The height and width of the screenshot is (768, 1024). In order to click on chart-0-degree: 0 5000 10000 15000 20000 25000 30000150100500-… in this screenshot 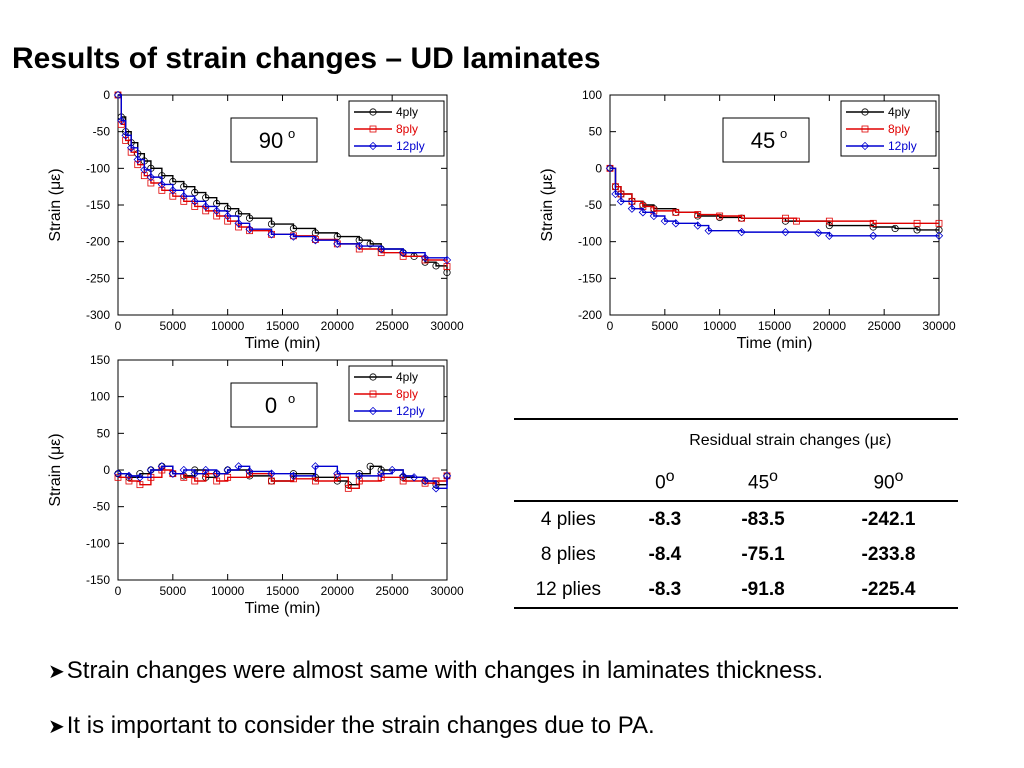, I will do `click(255, 485)`.